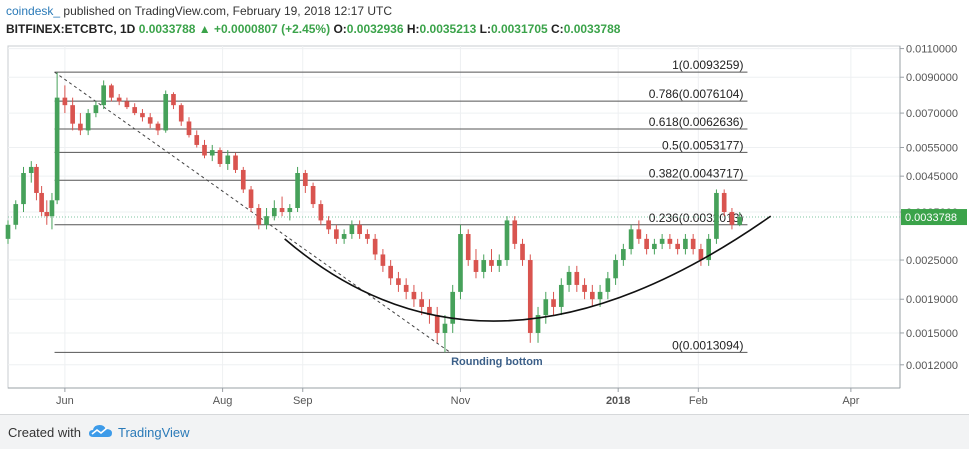  What do you see at coordinates (413, 29) in the screenshot?
I see `high-label: H:` at bounding box center [413, 29].